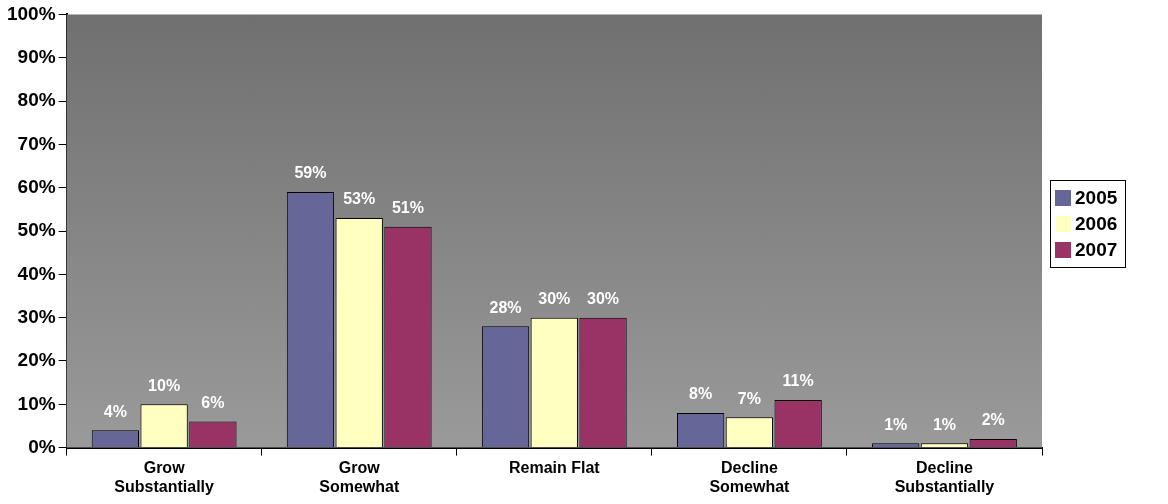 The width and height of the screenshot is (1168, 504). What do you see at coordinates (36, 360) in the screenshot?
I see `y-tick-label: 20%` at bounding box center [36, 360].